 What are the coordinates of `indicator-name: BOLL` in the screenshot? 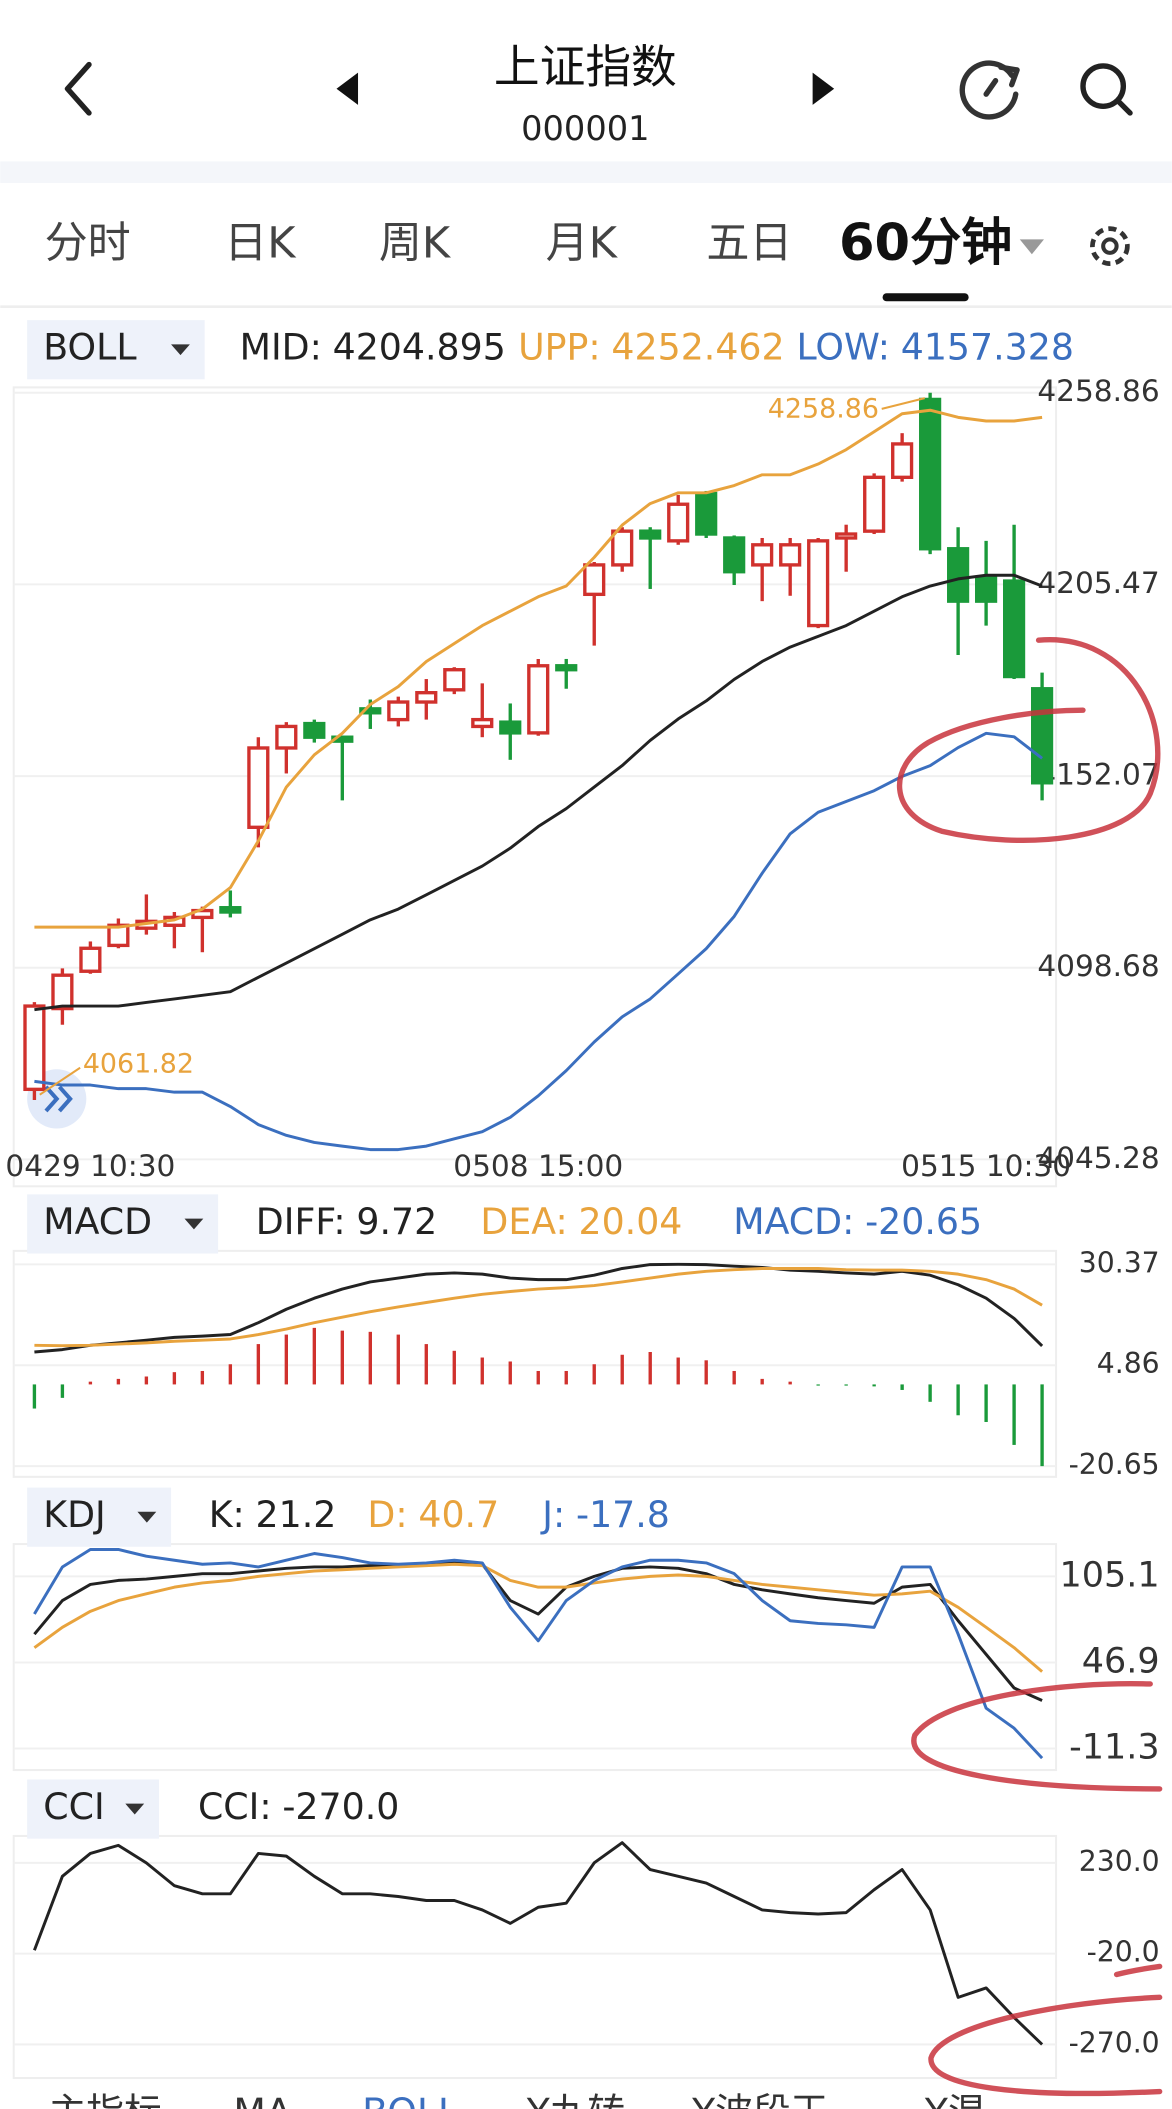 It's located at (90, 347).